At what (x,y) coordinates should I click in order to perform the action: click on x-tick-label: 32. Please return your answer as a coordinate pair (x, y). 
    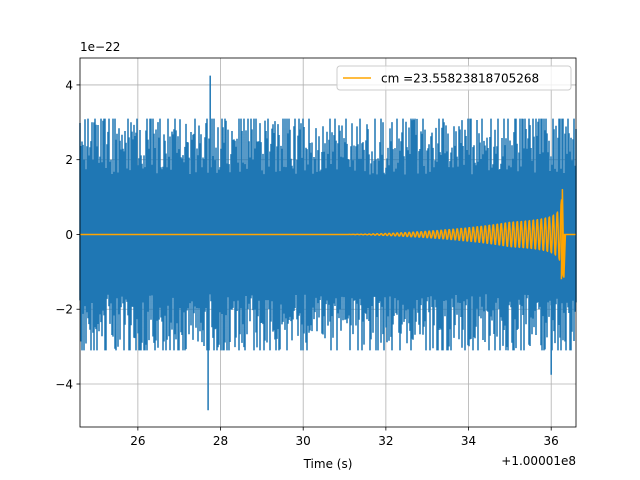
    Looking at the image, I should click on (385, 441).